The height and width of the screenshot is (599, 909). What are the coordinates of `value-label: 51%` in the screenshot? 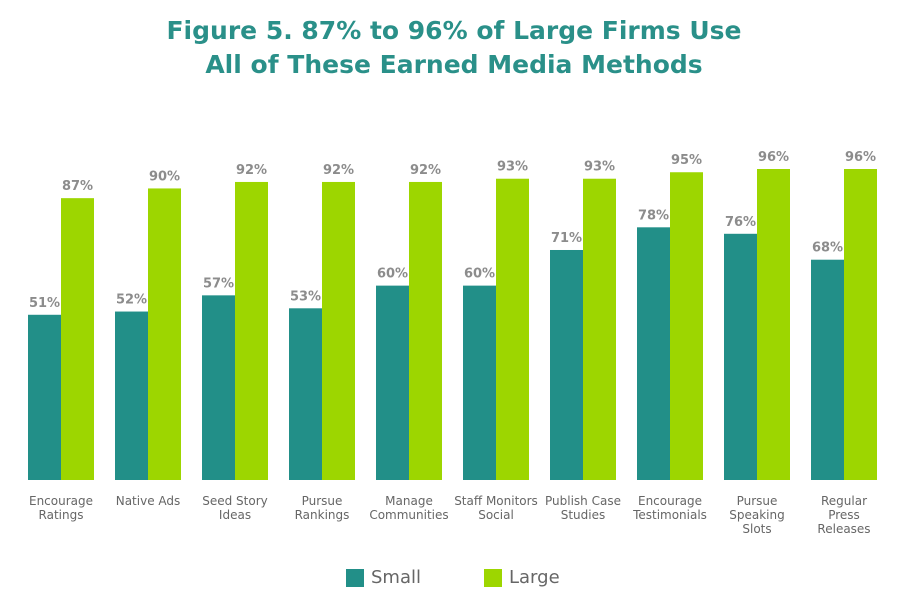 It's located at (44, 303).